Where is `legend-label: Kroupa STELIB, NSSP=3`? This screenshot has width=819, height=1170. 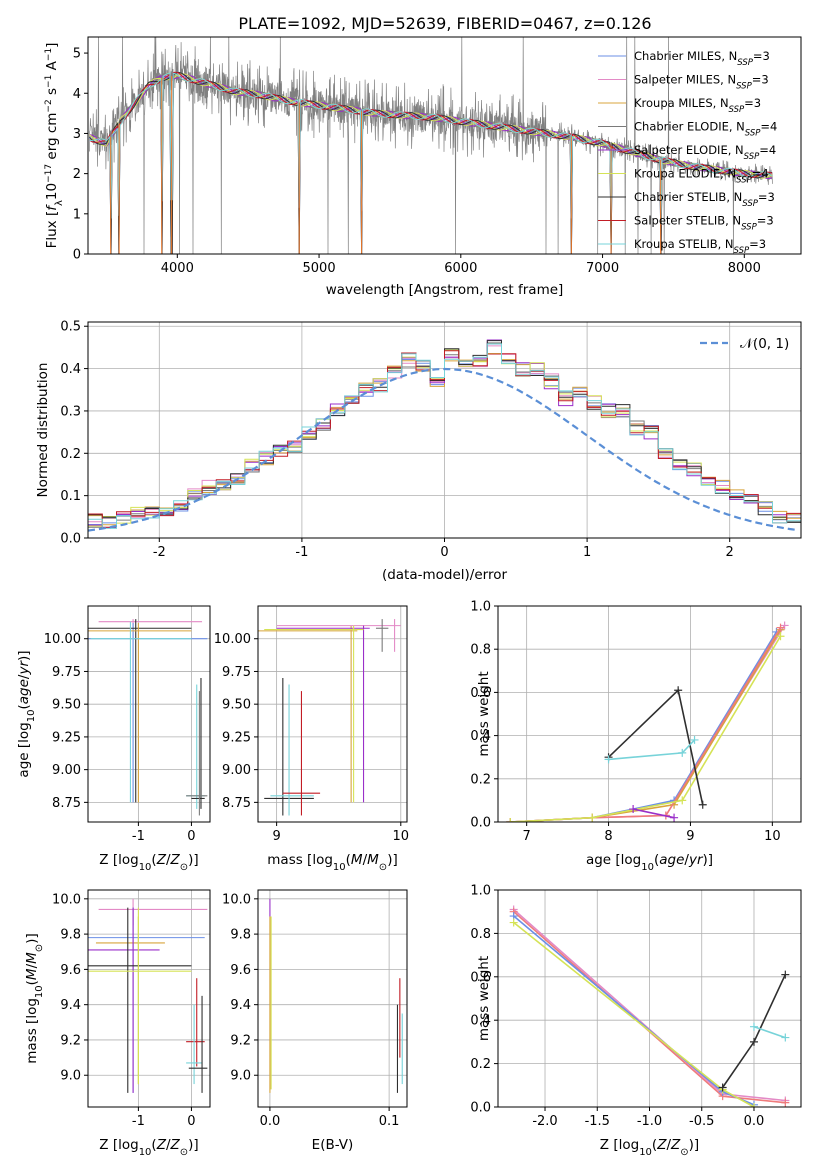 legend-label: Kroupa STELIB, NSSP=3 is located at coordinates (700, 246).